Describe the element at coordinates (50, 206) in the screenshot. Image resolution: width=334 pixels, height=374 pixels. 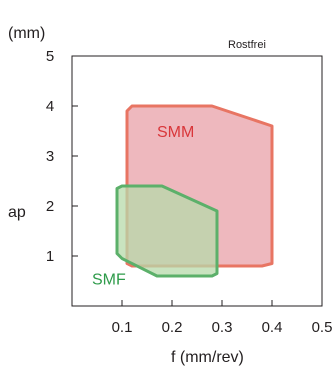
I see `y-tick-label: 2` at that location.